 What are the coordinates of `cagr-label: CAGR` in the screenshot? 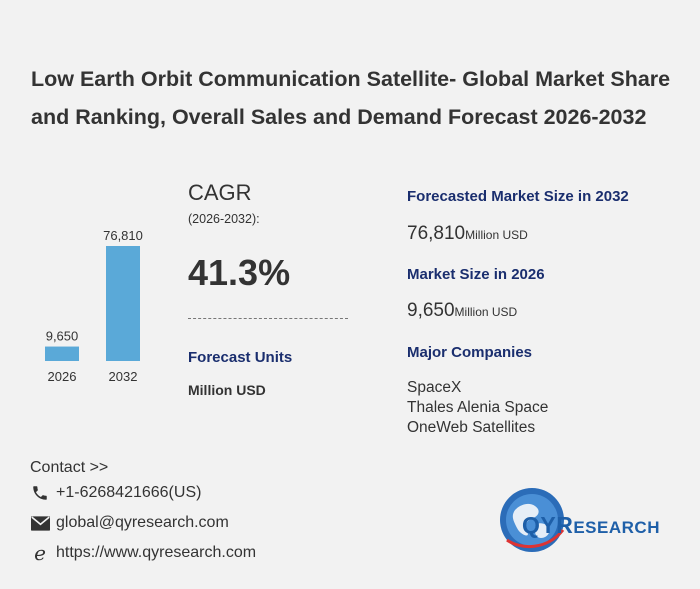 It's located at (220, 192).